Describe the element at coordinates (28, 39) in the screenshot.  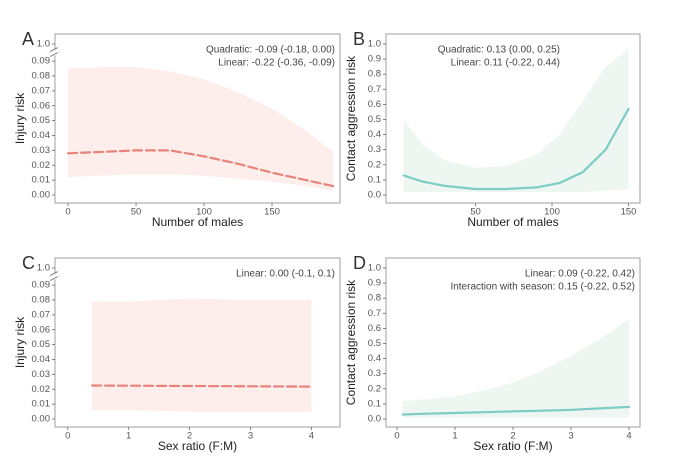
I see `panel-label: A` at that location.